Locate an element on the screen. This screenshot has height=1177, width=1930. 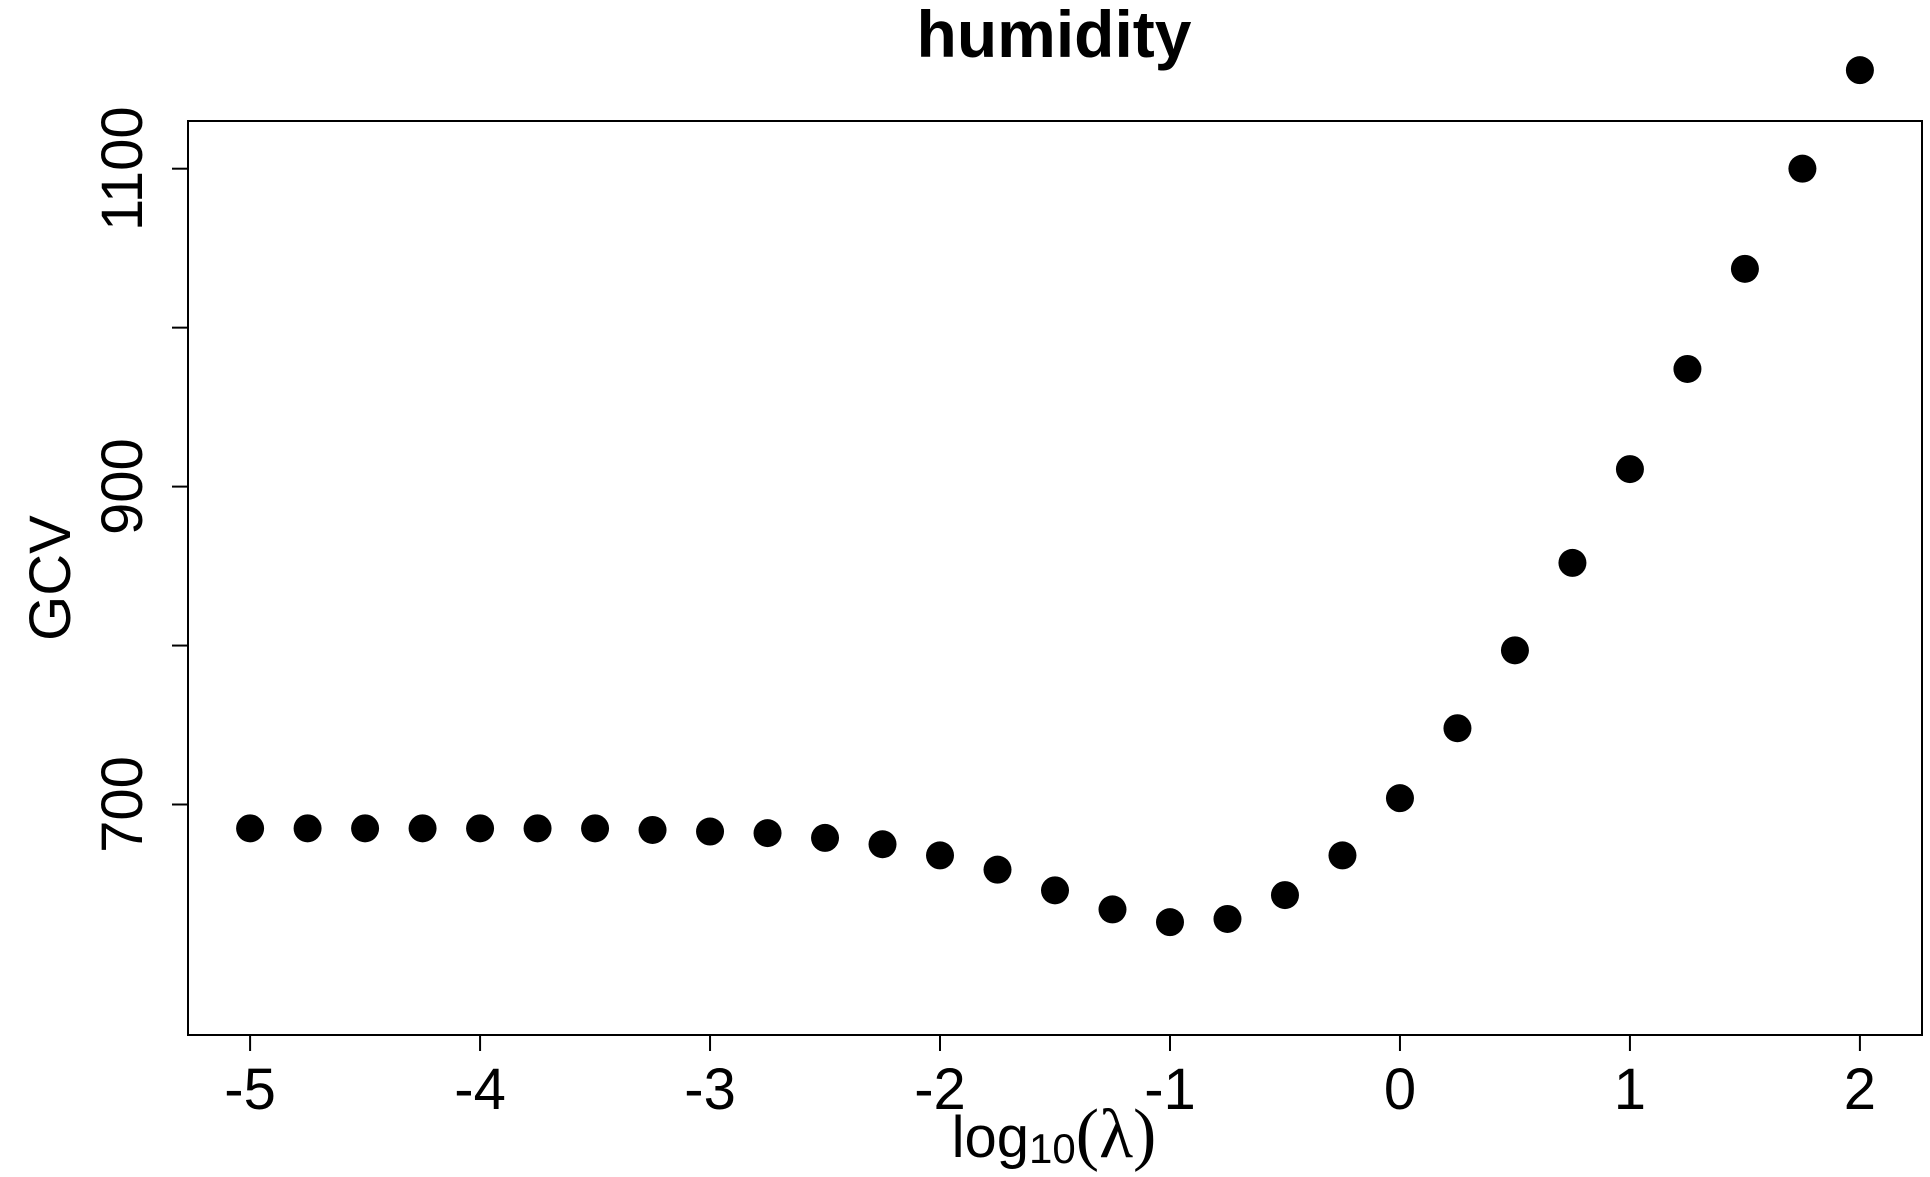
y-axis: 700 900 1100 is located at coordinates (139, 479).